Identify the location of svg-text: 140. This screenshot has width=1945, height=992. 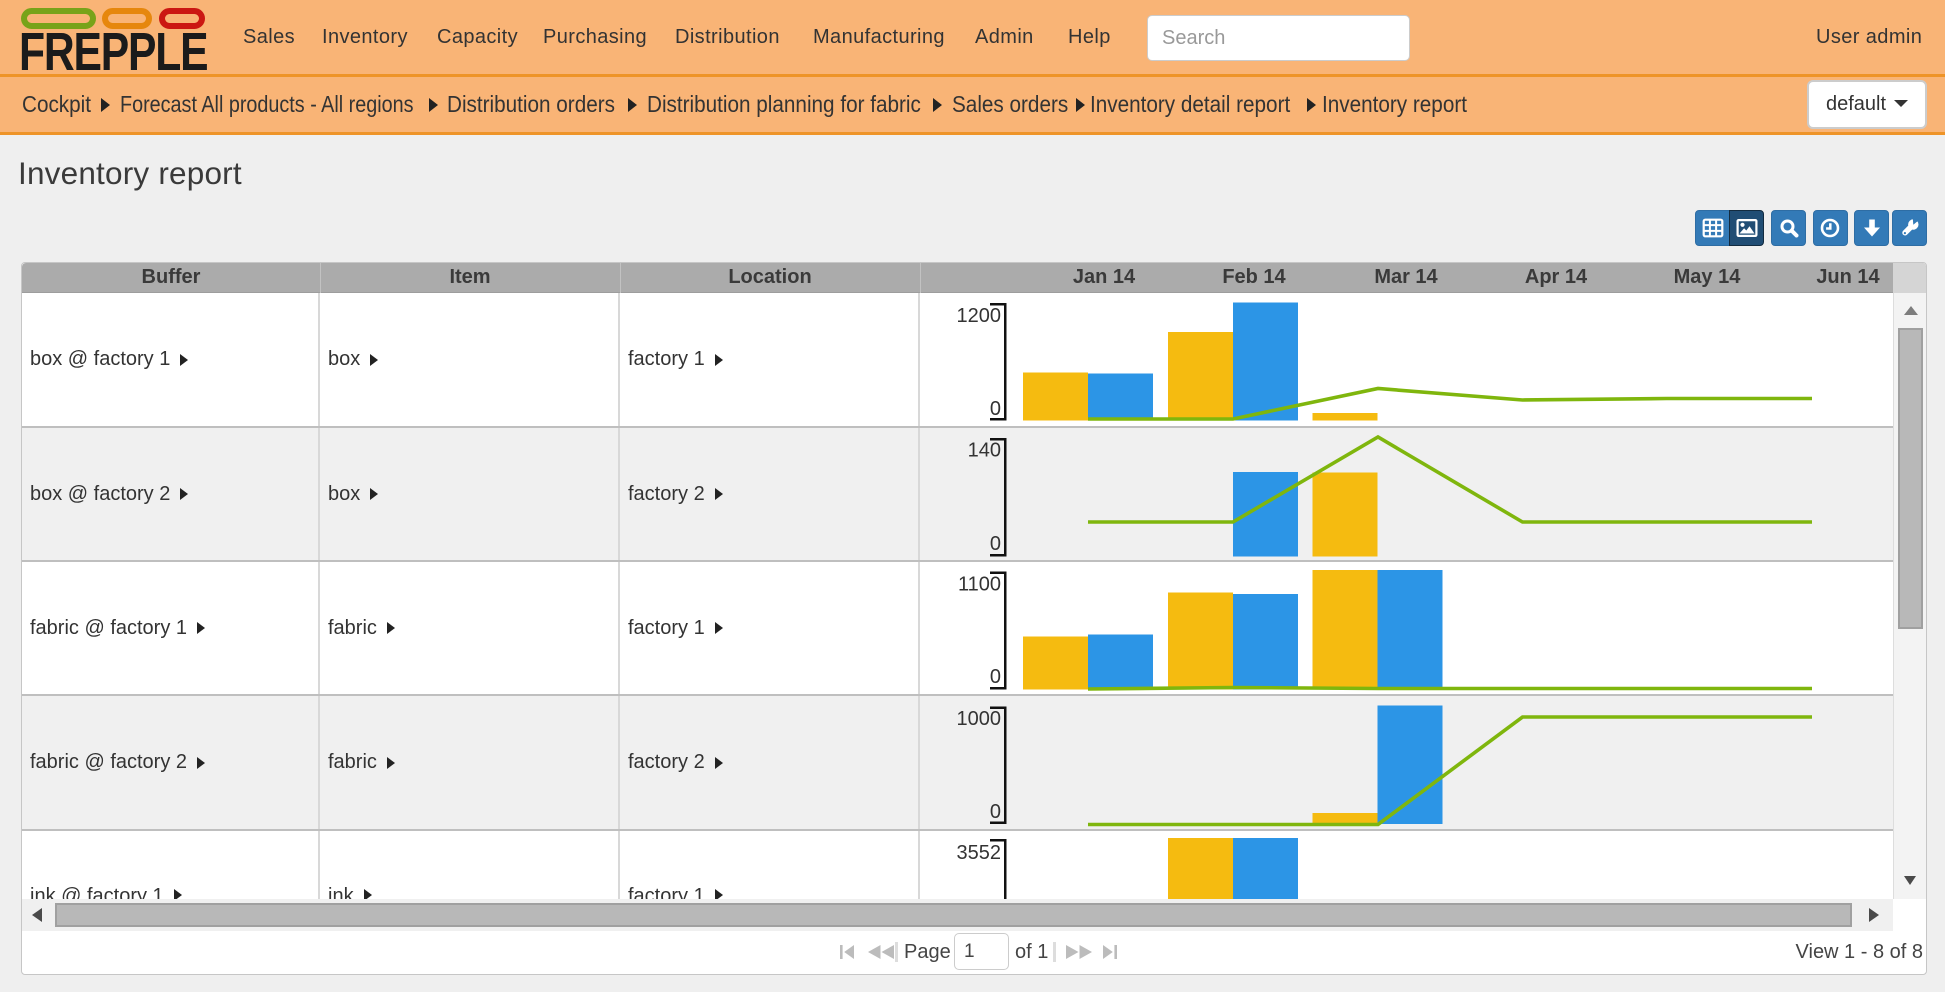
(984, 451).